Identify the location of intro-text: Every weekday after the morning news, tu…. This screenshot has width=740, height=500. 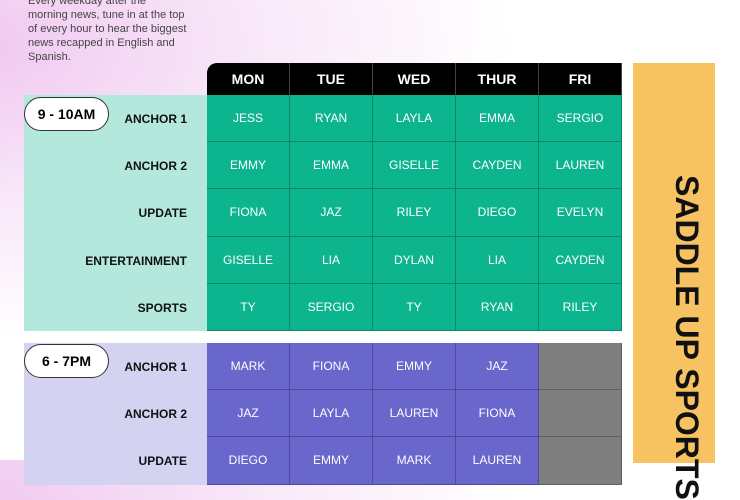
(107, 31).